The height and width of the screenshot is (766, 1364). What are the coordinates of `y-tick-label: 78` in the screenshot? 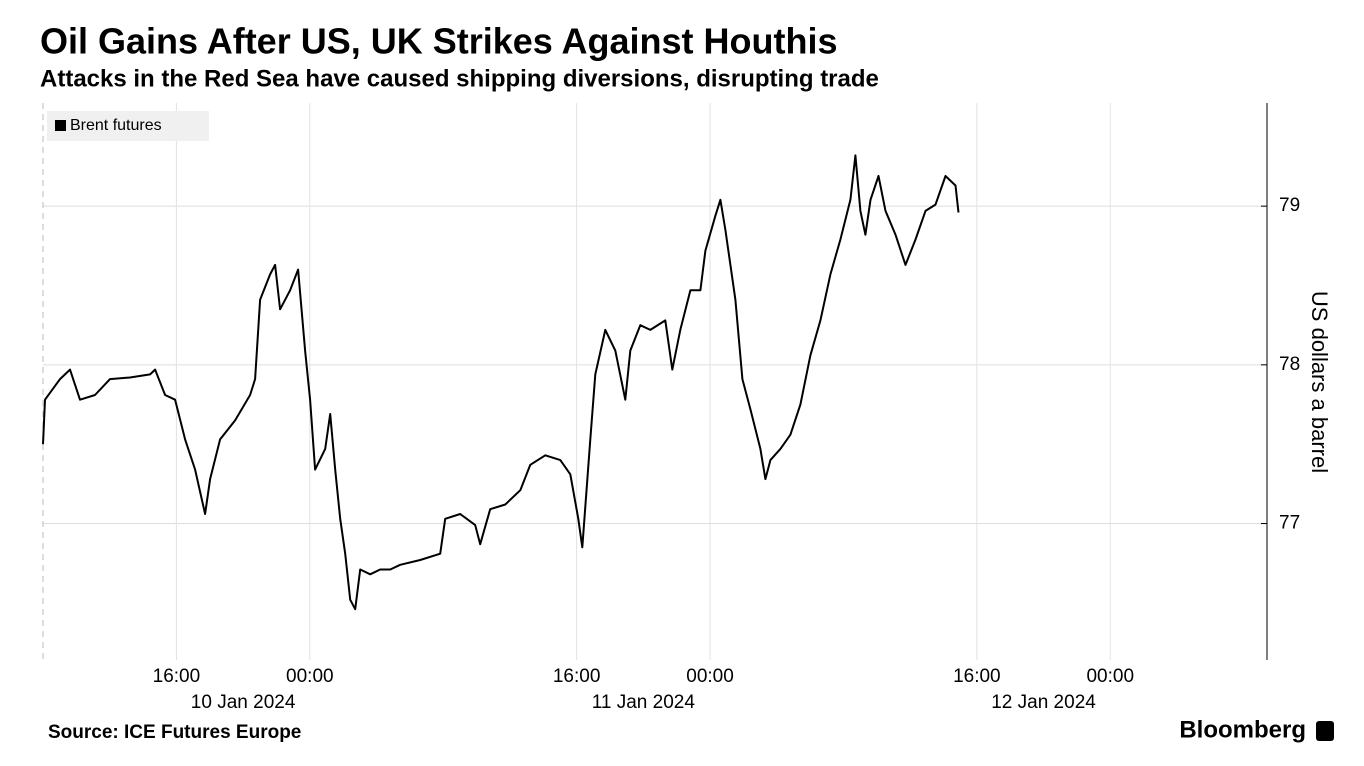 It's located at (1289, 364).